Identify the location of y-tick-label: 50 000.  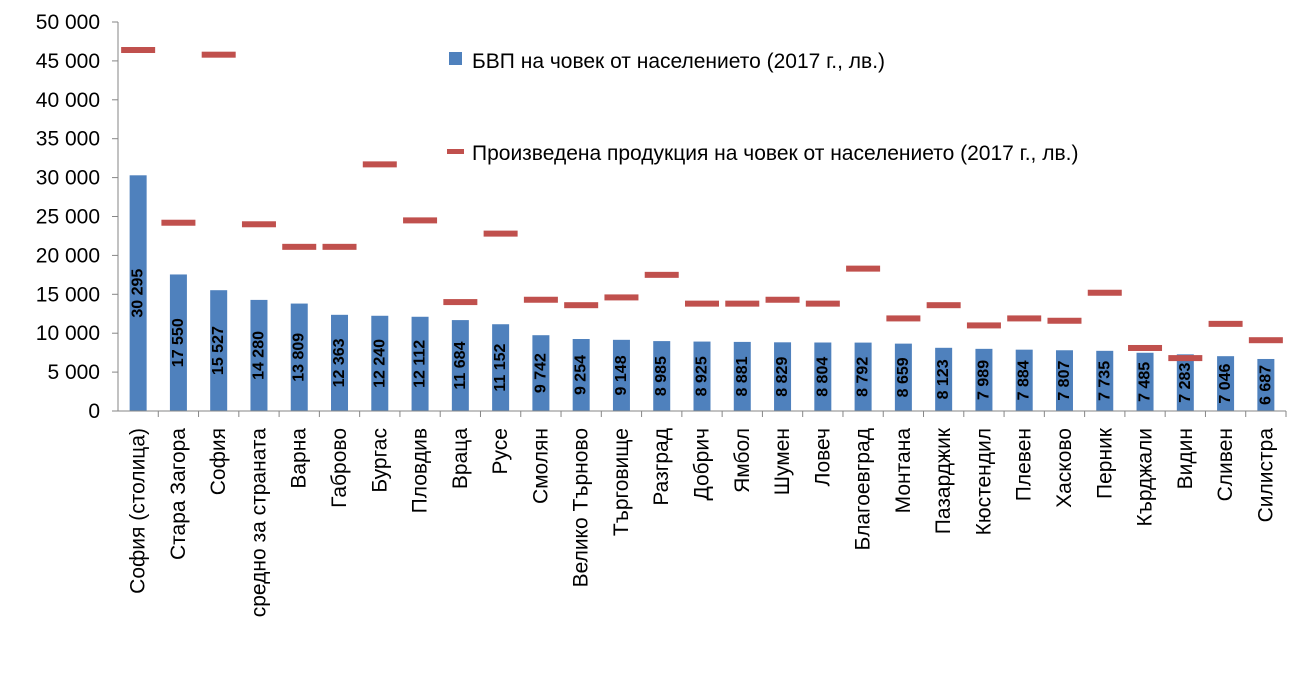
(68, 22).